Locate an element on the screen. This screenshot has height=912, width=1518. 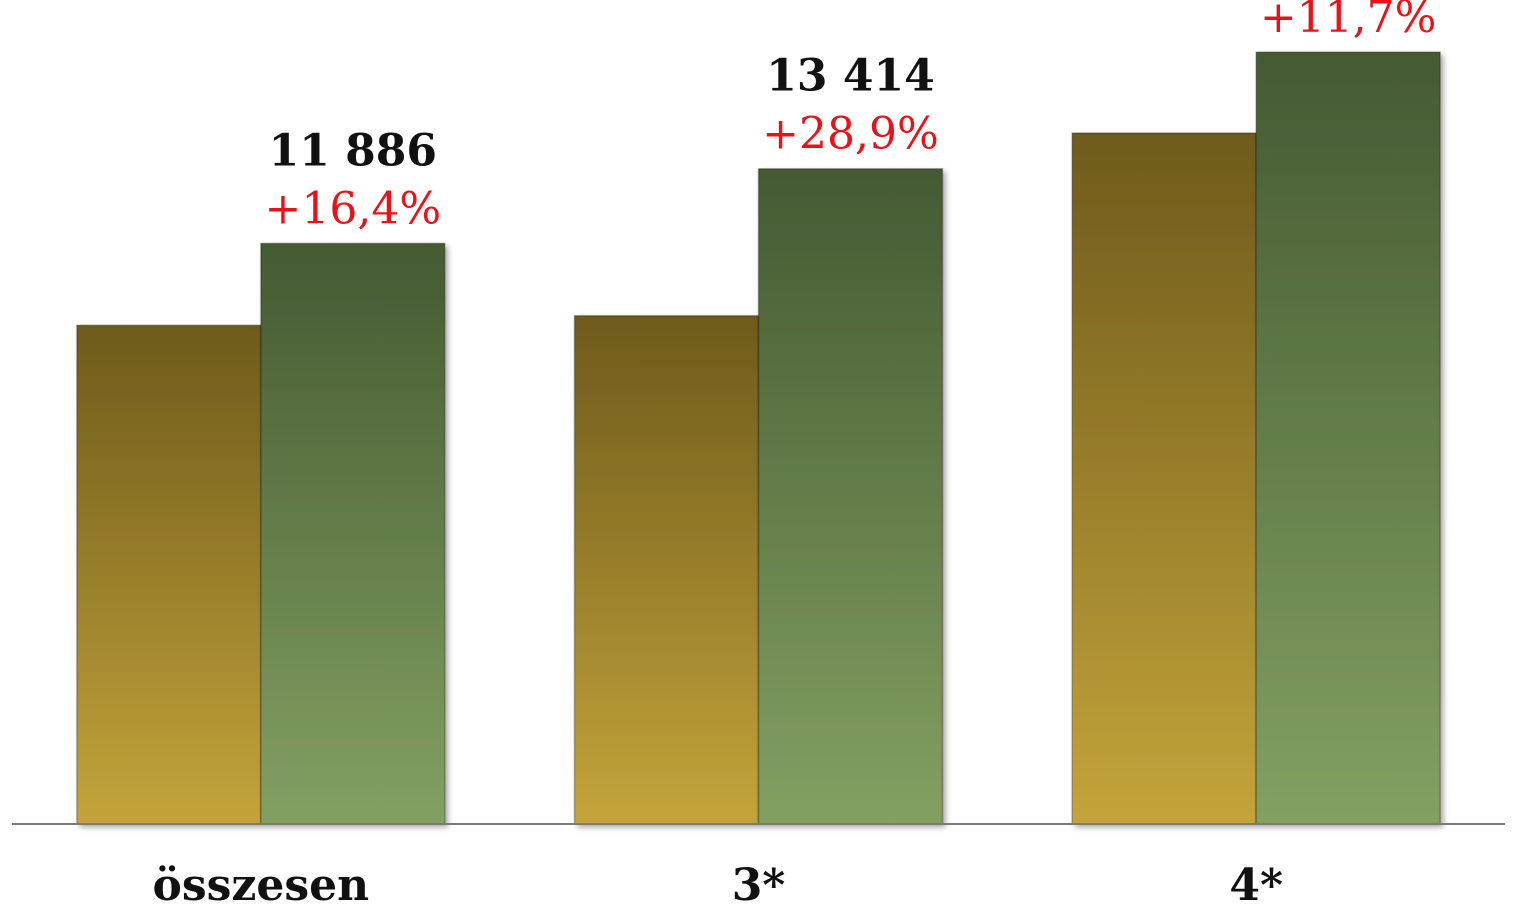
change-label: +11,7% is located at coordinates (1348, 21).